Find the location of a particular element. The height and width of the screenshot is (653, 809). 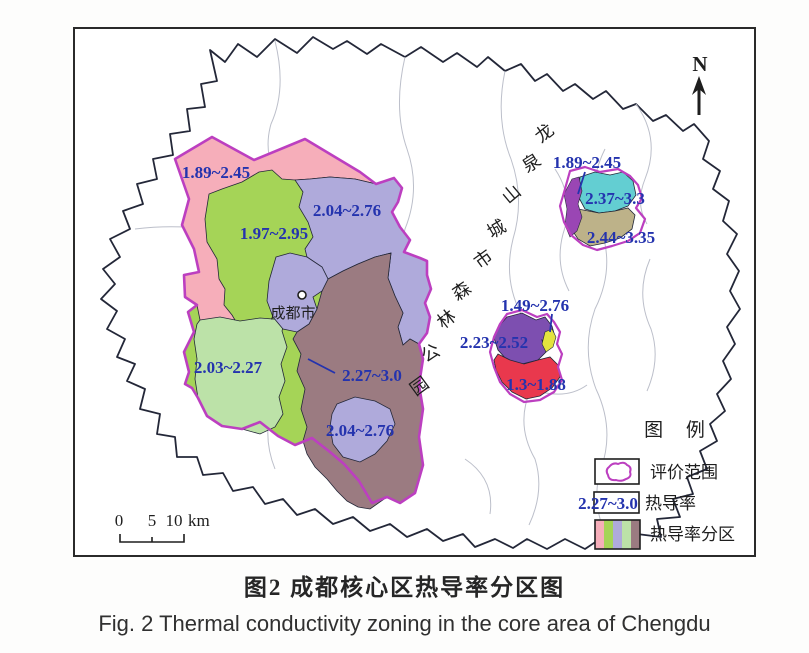

scale-0: 0 is located at coordinates (119, 520).